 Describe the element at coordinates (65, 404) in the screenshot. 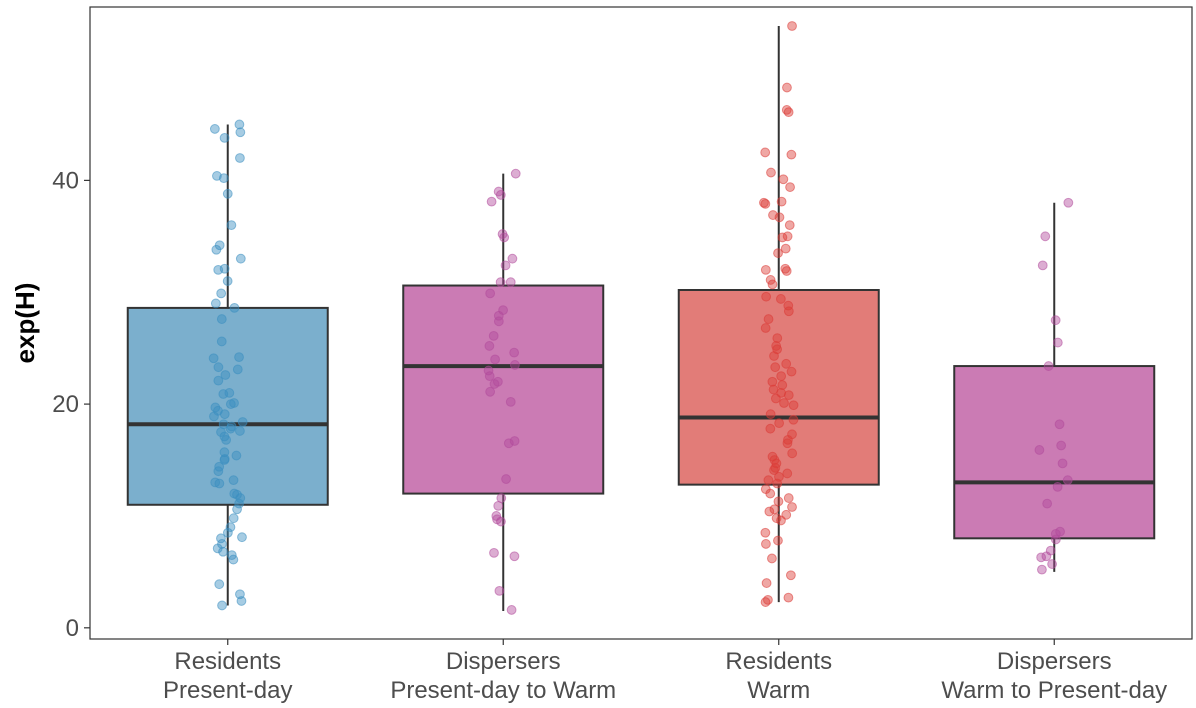

I see `y-tick-label: 20` at that location.